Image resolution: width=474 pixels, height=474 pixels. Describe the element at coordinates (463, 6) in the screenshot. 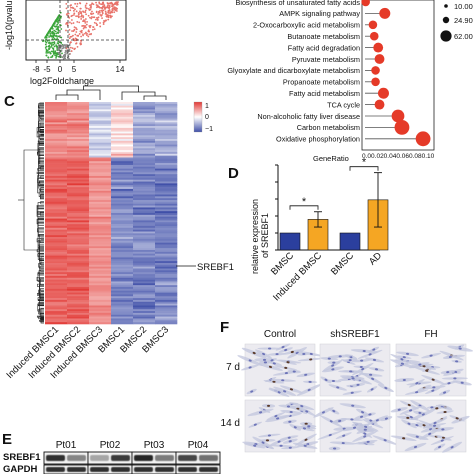

I see `legend-size-label: 10.00` at that location.